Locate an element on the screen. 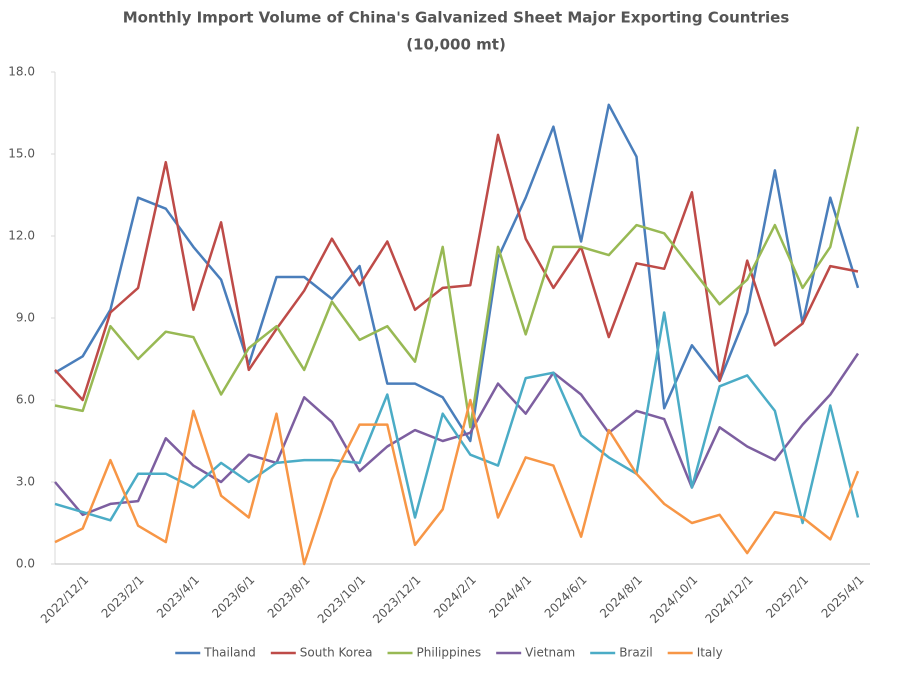  y-tick-label: 9.0 is located at coordinates (25, 318).